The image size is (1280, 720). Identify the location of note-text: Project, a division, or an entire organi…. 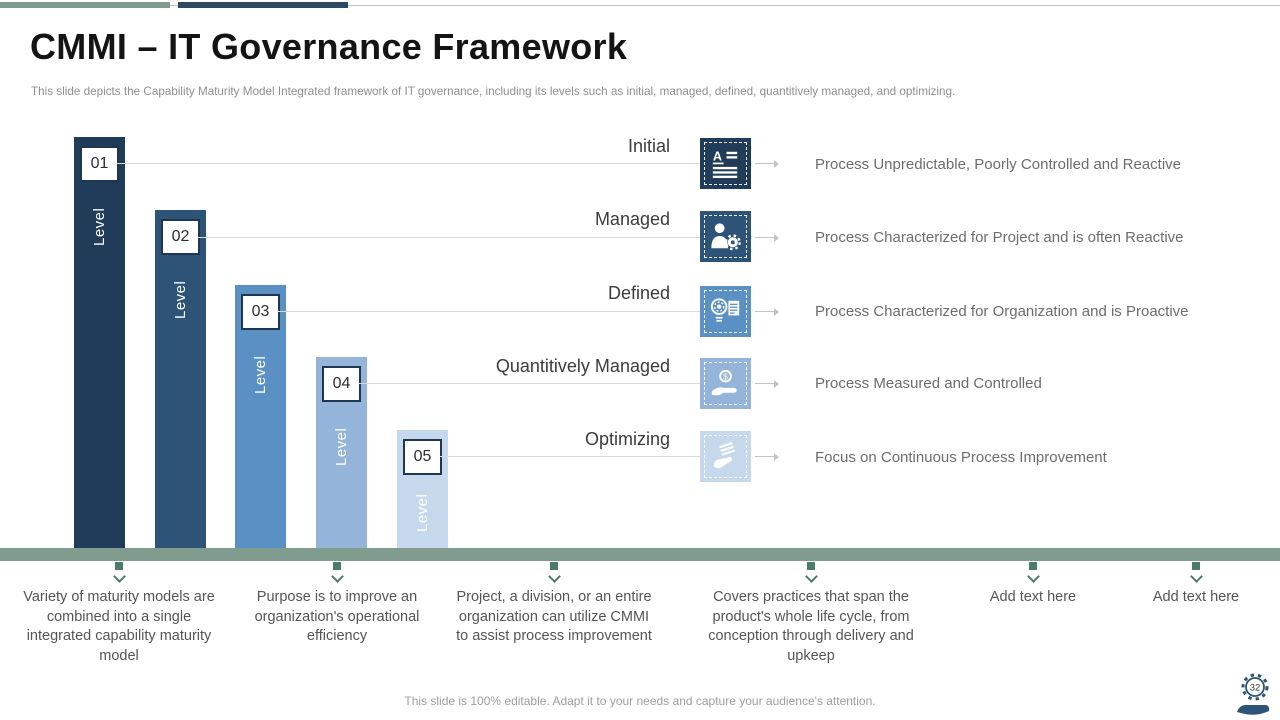
(554, 616).